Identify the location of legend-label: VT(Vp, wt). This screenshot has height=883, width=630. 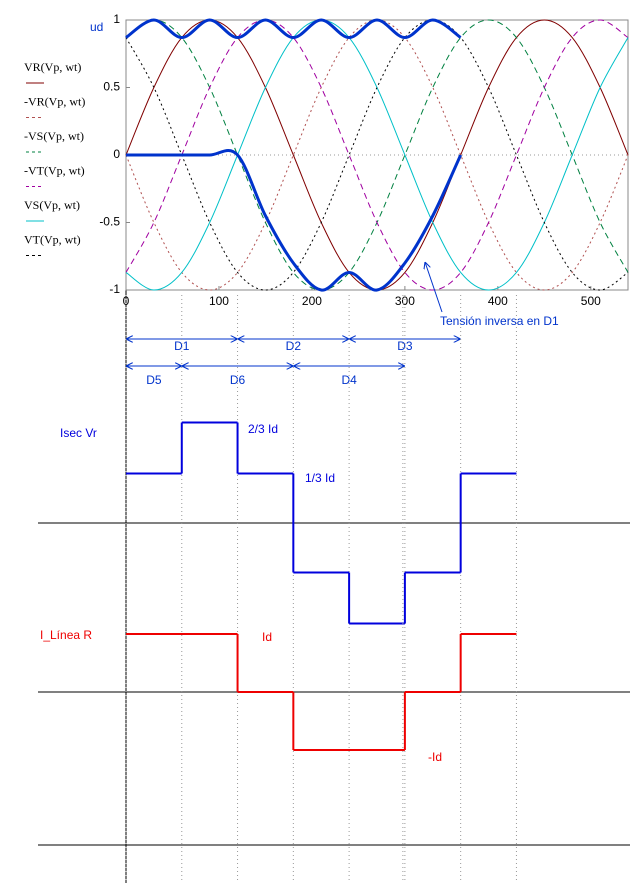
(52, 239).